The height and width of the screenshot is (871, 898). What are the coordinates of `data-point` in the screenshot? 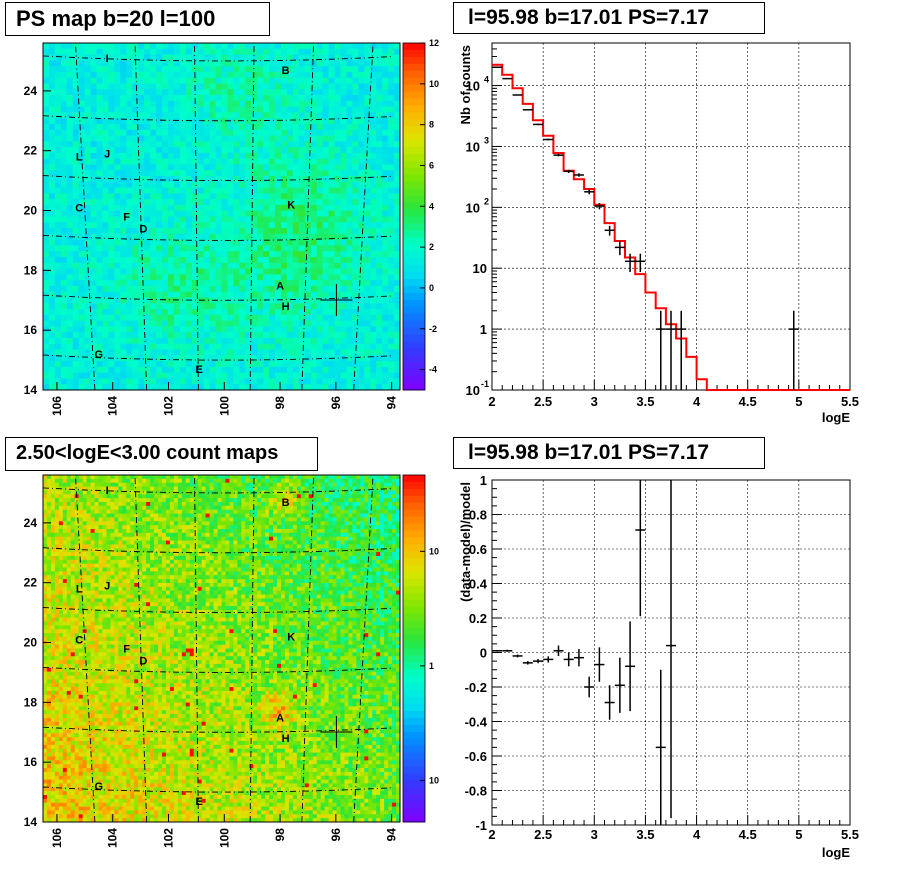 It's located at (578, 175).